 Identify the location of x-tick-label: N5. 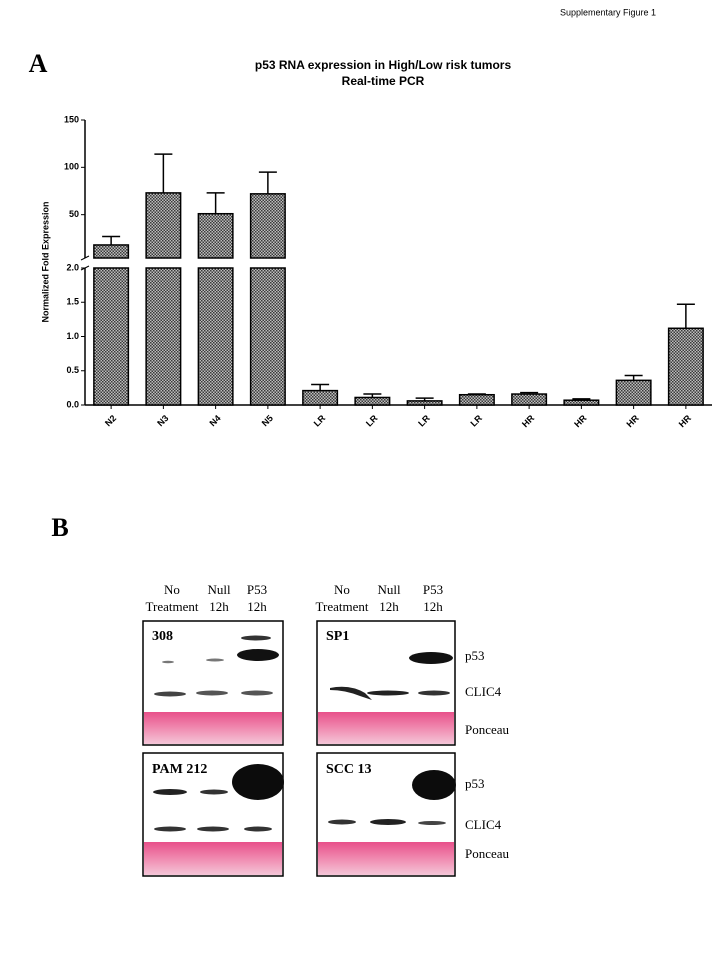
(267, 420).